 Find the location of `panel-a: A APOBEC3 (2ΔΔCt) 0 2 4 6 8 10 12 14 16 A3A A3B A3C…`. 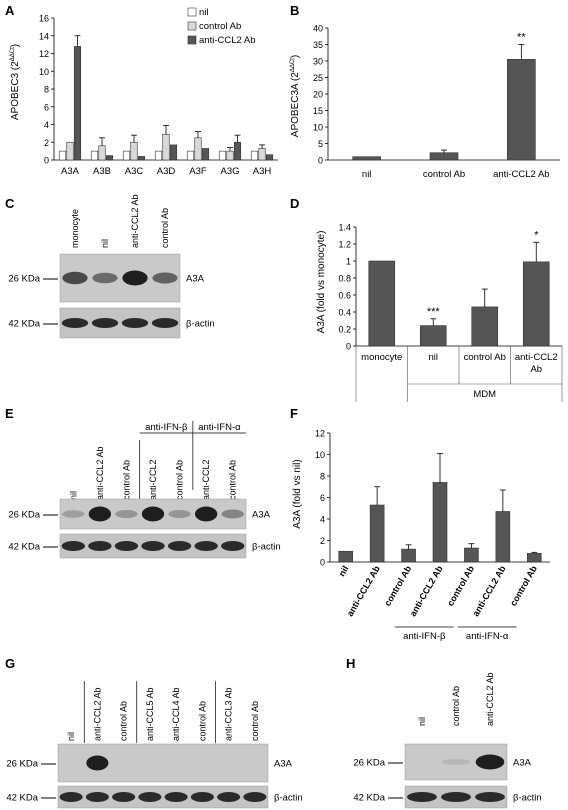

panel-a: A APOBEC3 (2ΔΔCt) 0 2 4 6 8 10 12 14 16 A3A A3B A3C… is located at coordinates (141, 90).